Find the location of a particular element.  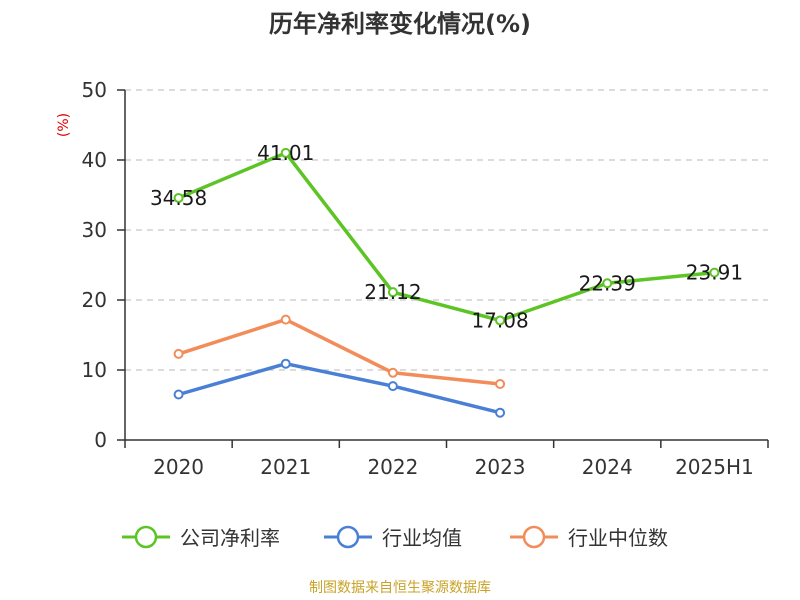

data-label: 21.12 is located at coordinates (392, 292).